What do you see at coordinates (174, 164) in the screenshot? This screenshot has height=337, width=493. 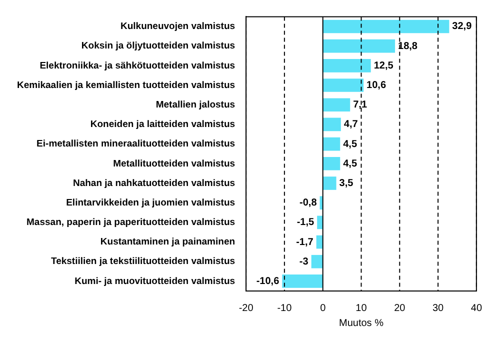 I see `y-tick-label: Metallituotteiden valmistus` at bounding box center [174, 164].